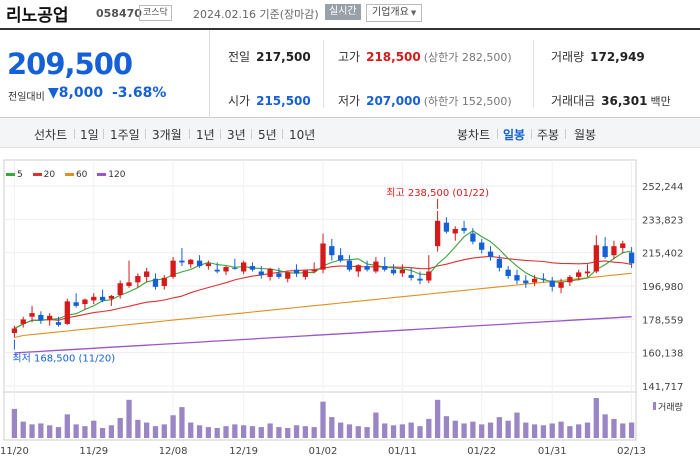  I want to click on volume-legend-label: 거래량, so click(670, 407).